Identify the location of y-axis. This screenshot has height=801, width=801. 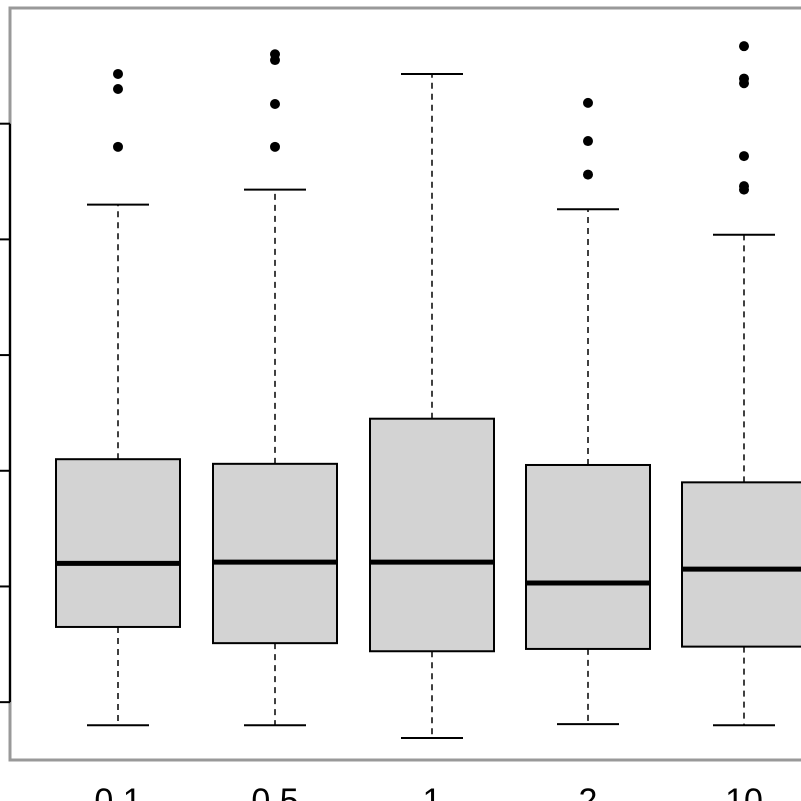
(5, 413).